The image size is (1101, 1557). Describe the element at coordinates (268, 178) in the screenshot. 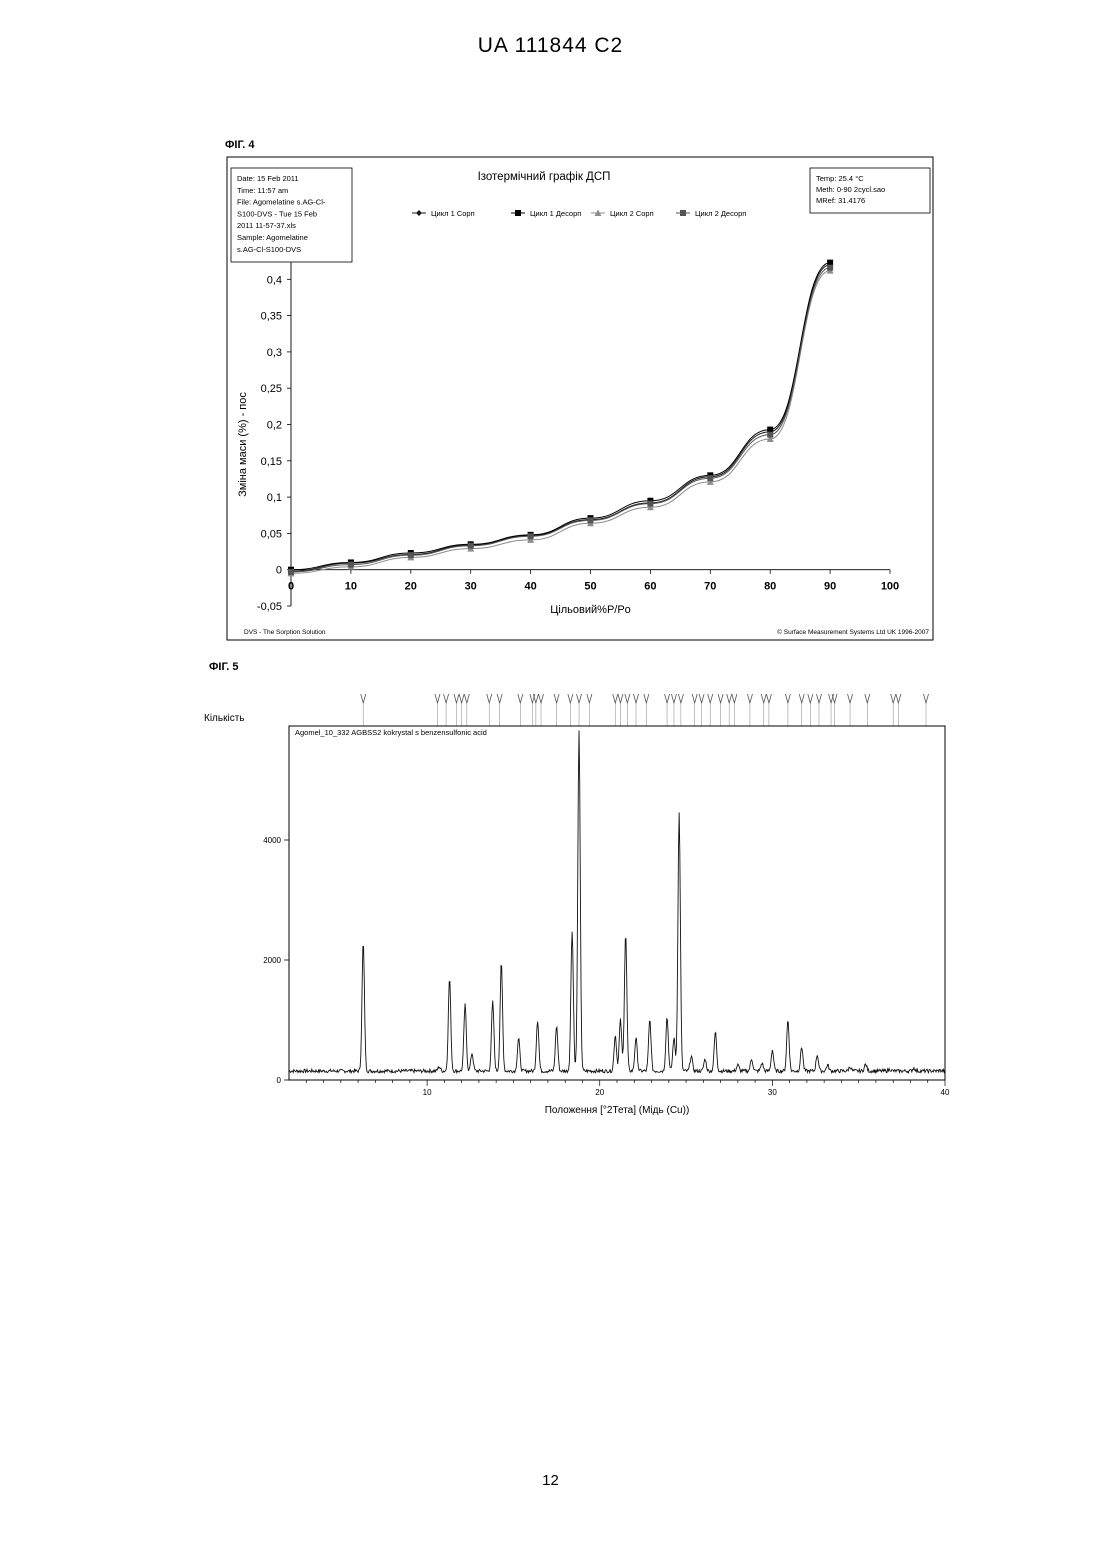

I see `fig4-info-left-line: Date: 15 Feb 2011` at that location.